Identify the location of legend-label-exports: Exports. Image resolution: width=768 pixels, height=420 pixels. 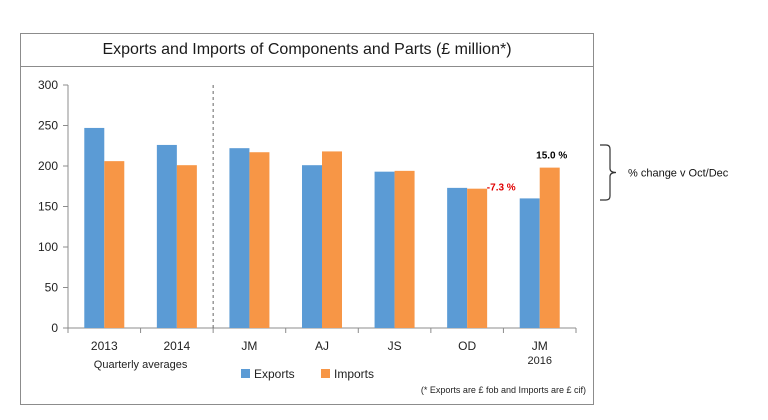
(274, 374).